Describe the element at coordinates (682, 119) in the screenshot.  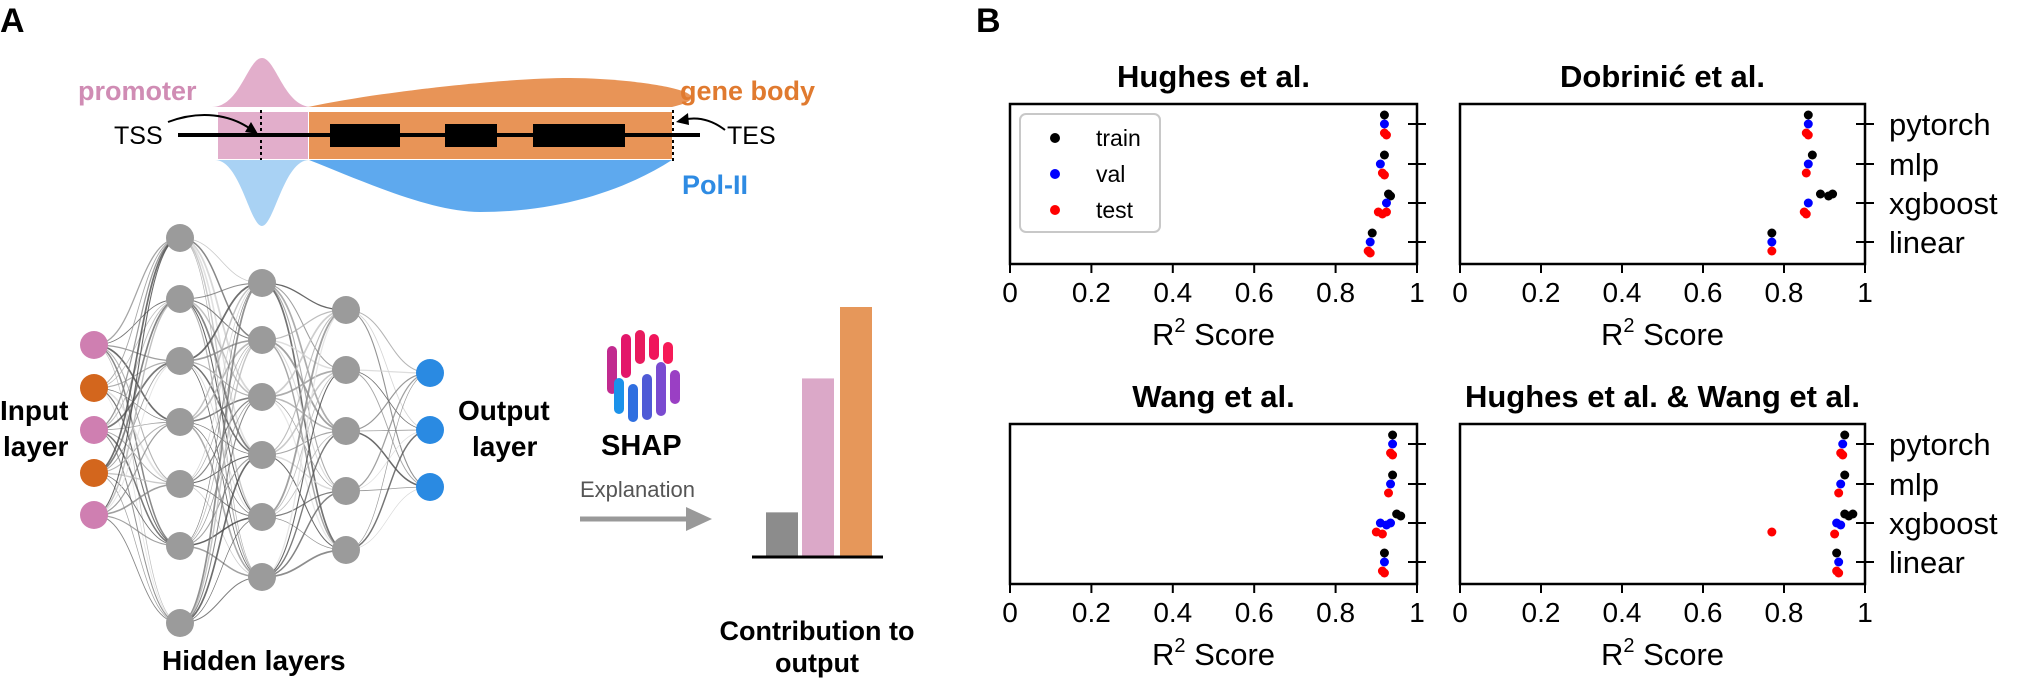
I see `tes-arrowhead` at that location.